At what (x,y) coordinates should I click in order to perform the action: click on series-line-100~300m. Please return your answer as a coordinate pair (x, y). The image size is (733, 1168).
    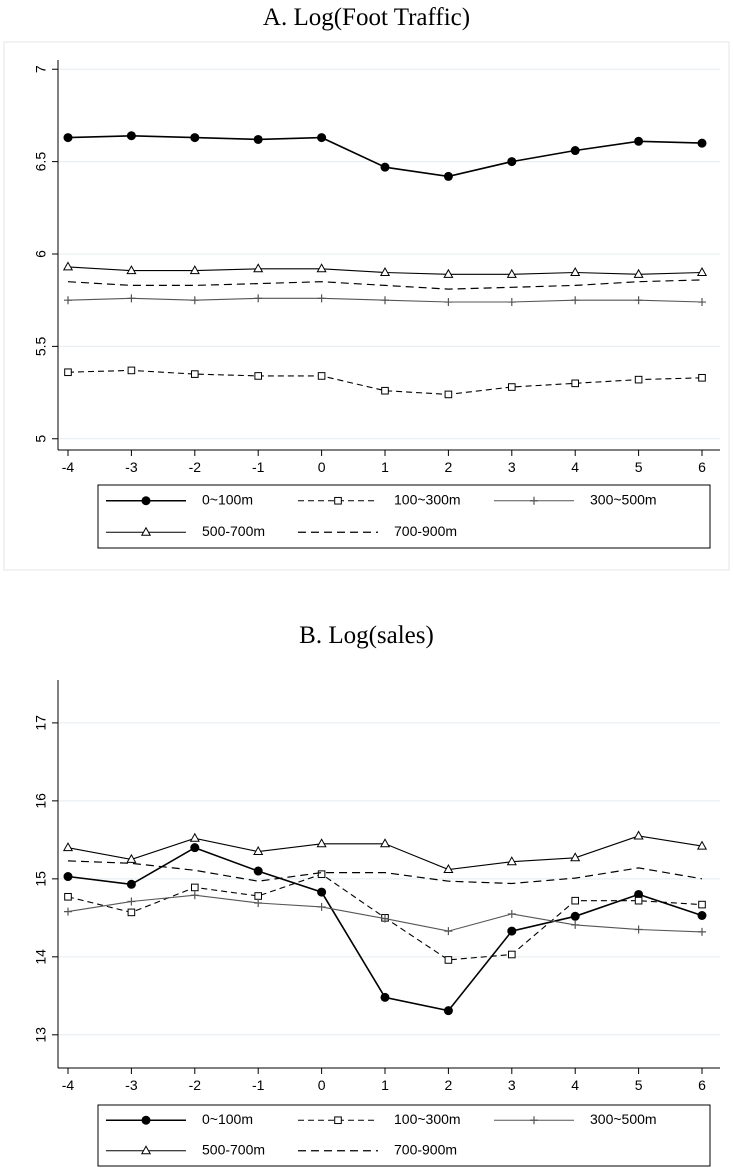
    Looking at the image, I should click on (385, 382).